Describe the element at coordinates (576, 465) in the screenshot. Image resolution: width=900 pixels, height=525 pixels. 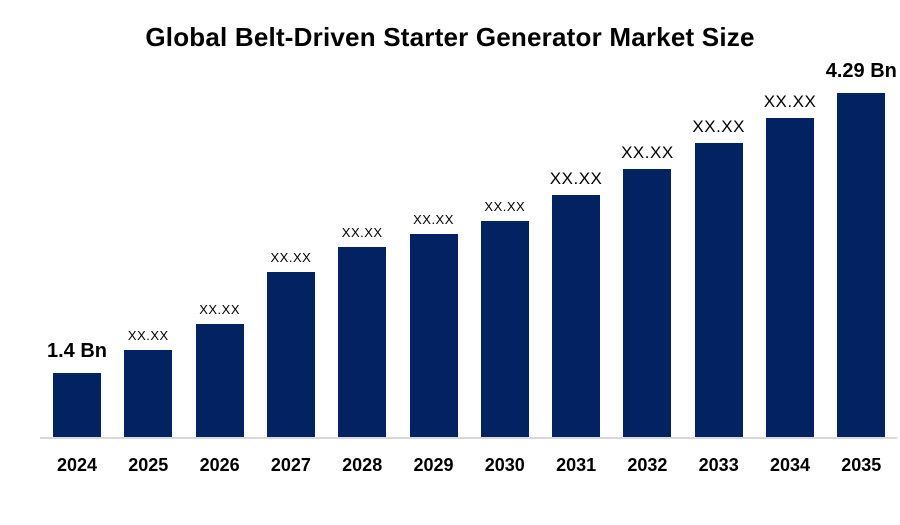
I see `x-axis-label-2031: 2031` at that location.